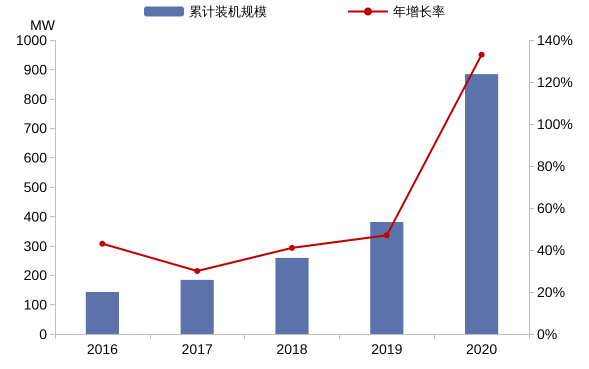  Describe the element at coordinates (551, 250) in the screenshot. I see `y2-tick-label: 40%` at that location.